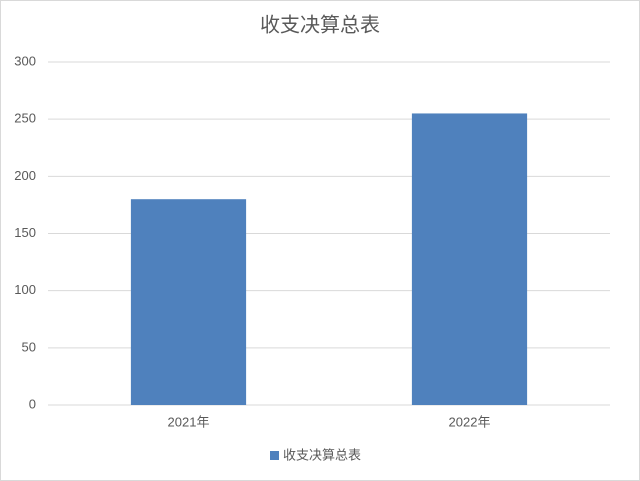  Describe the element at coordinates (320, 24) in the screenshot. I see `chart-title: 收支决算总表` at that location.